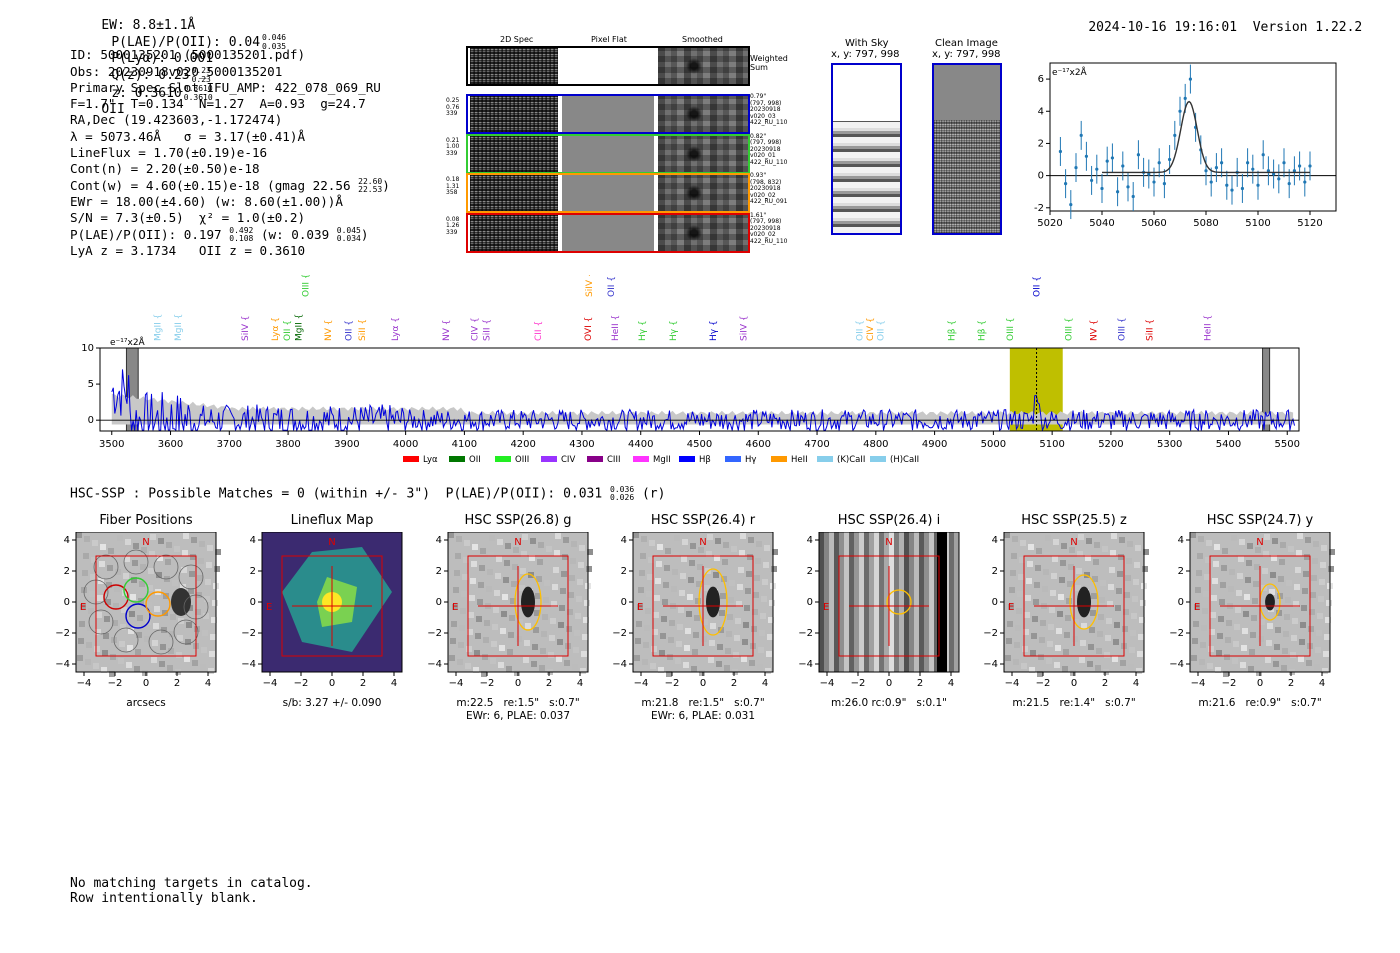 Image resolution: width=1400 pixels, height=953 pixels. I want to click on hsc-x-tick-label: −4, so click(270, 683).